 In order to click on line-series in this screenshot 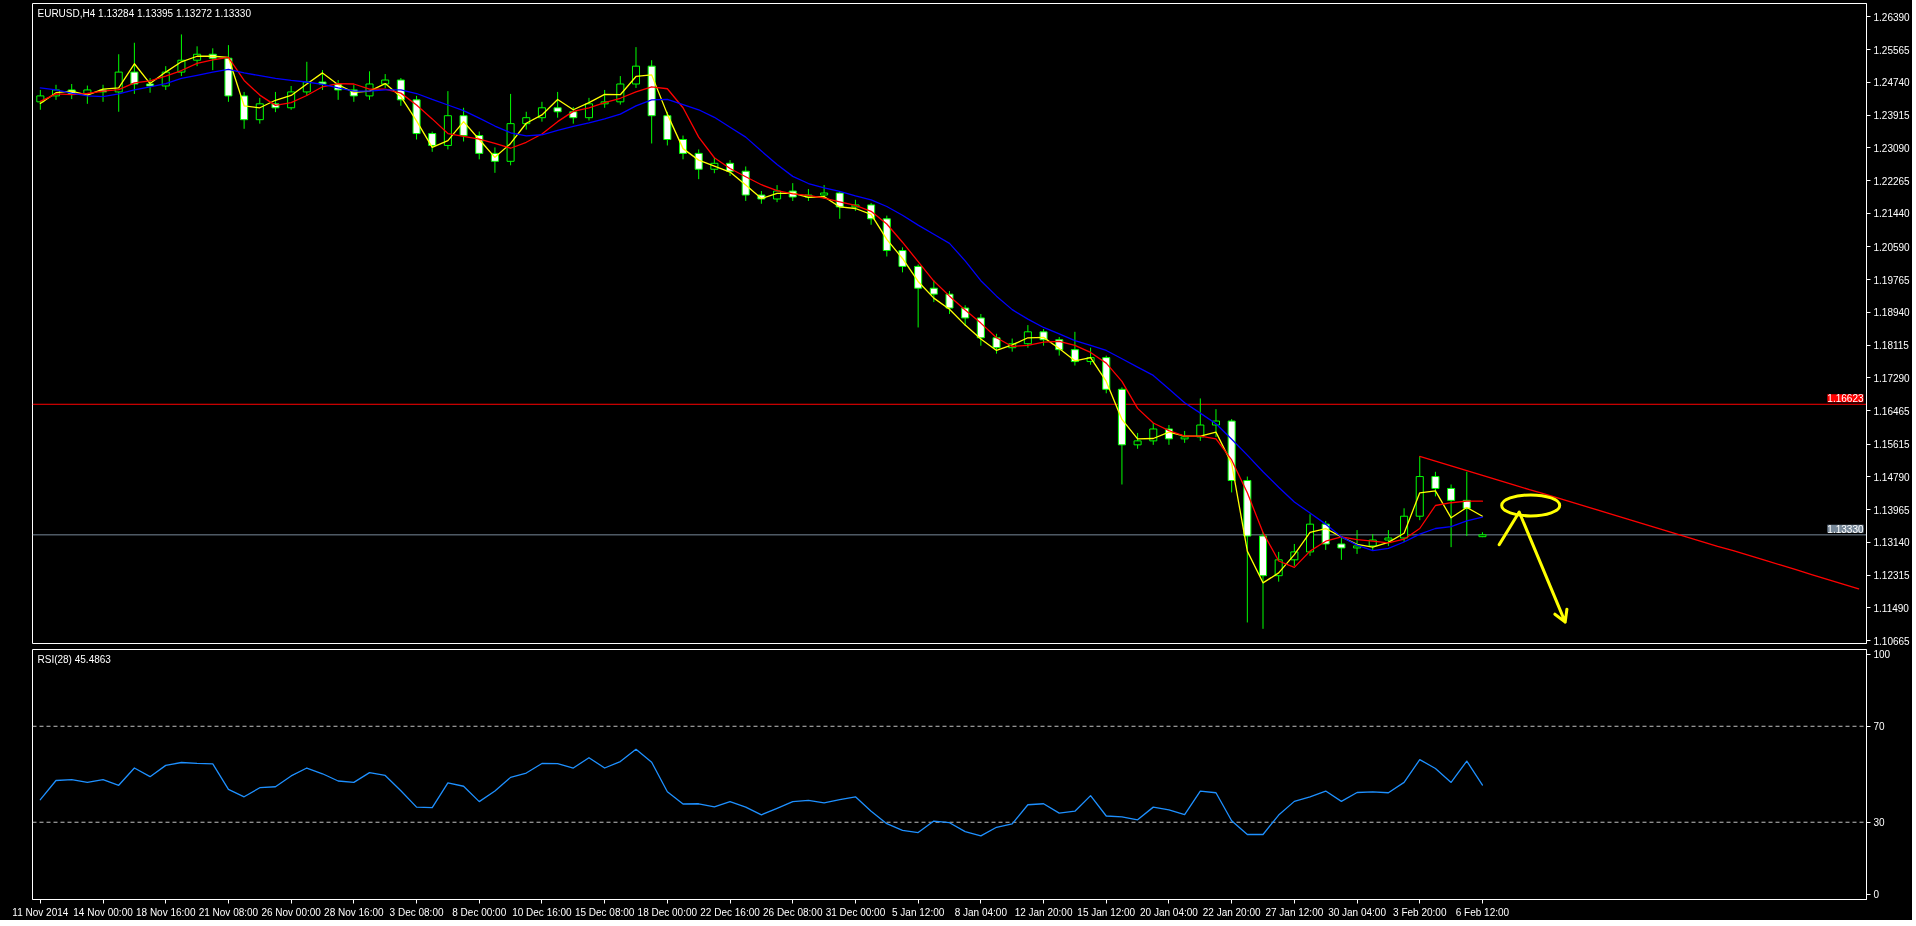, I will do `click(761, 792)`.